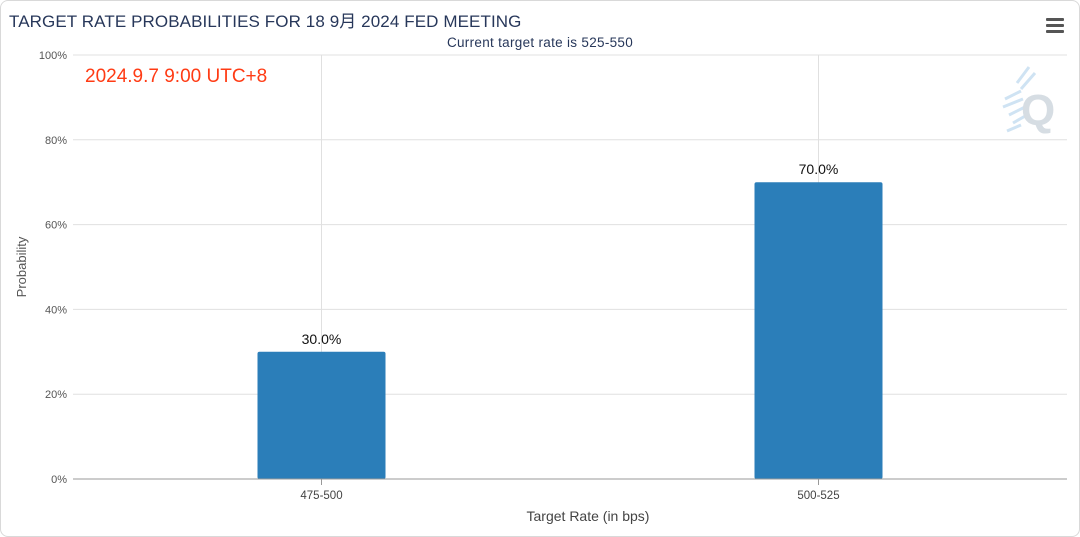 Image resolution: width=1080 pixels, height=537 pixels. I want to click on y-tick-label: 20%, so click(56, 395).